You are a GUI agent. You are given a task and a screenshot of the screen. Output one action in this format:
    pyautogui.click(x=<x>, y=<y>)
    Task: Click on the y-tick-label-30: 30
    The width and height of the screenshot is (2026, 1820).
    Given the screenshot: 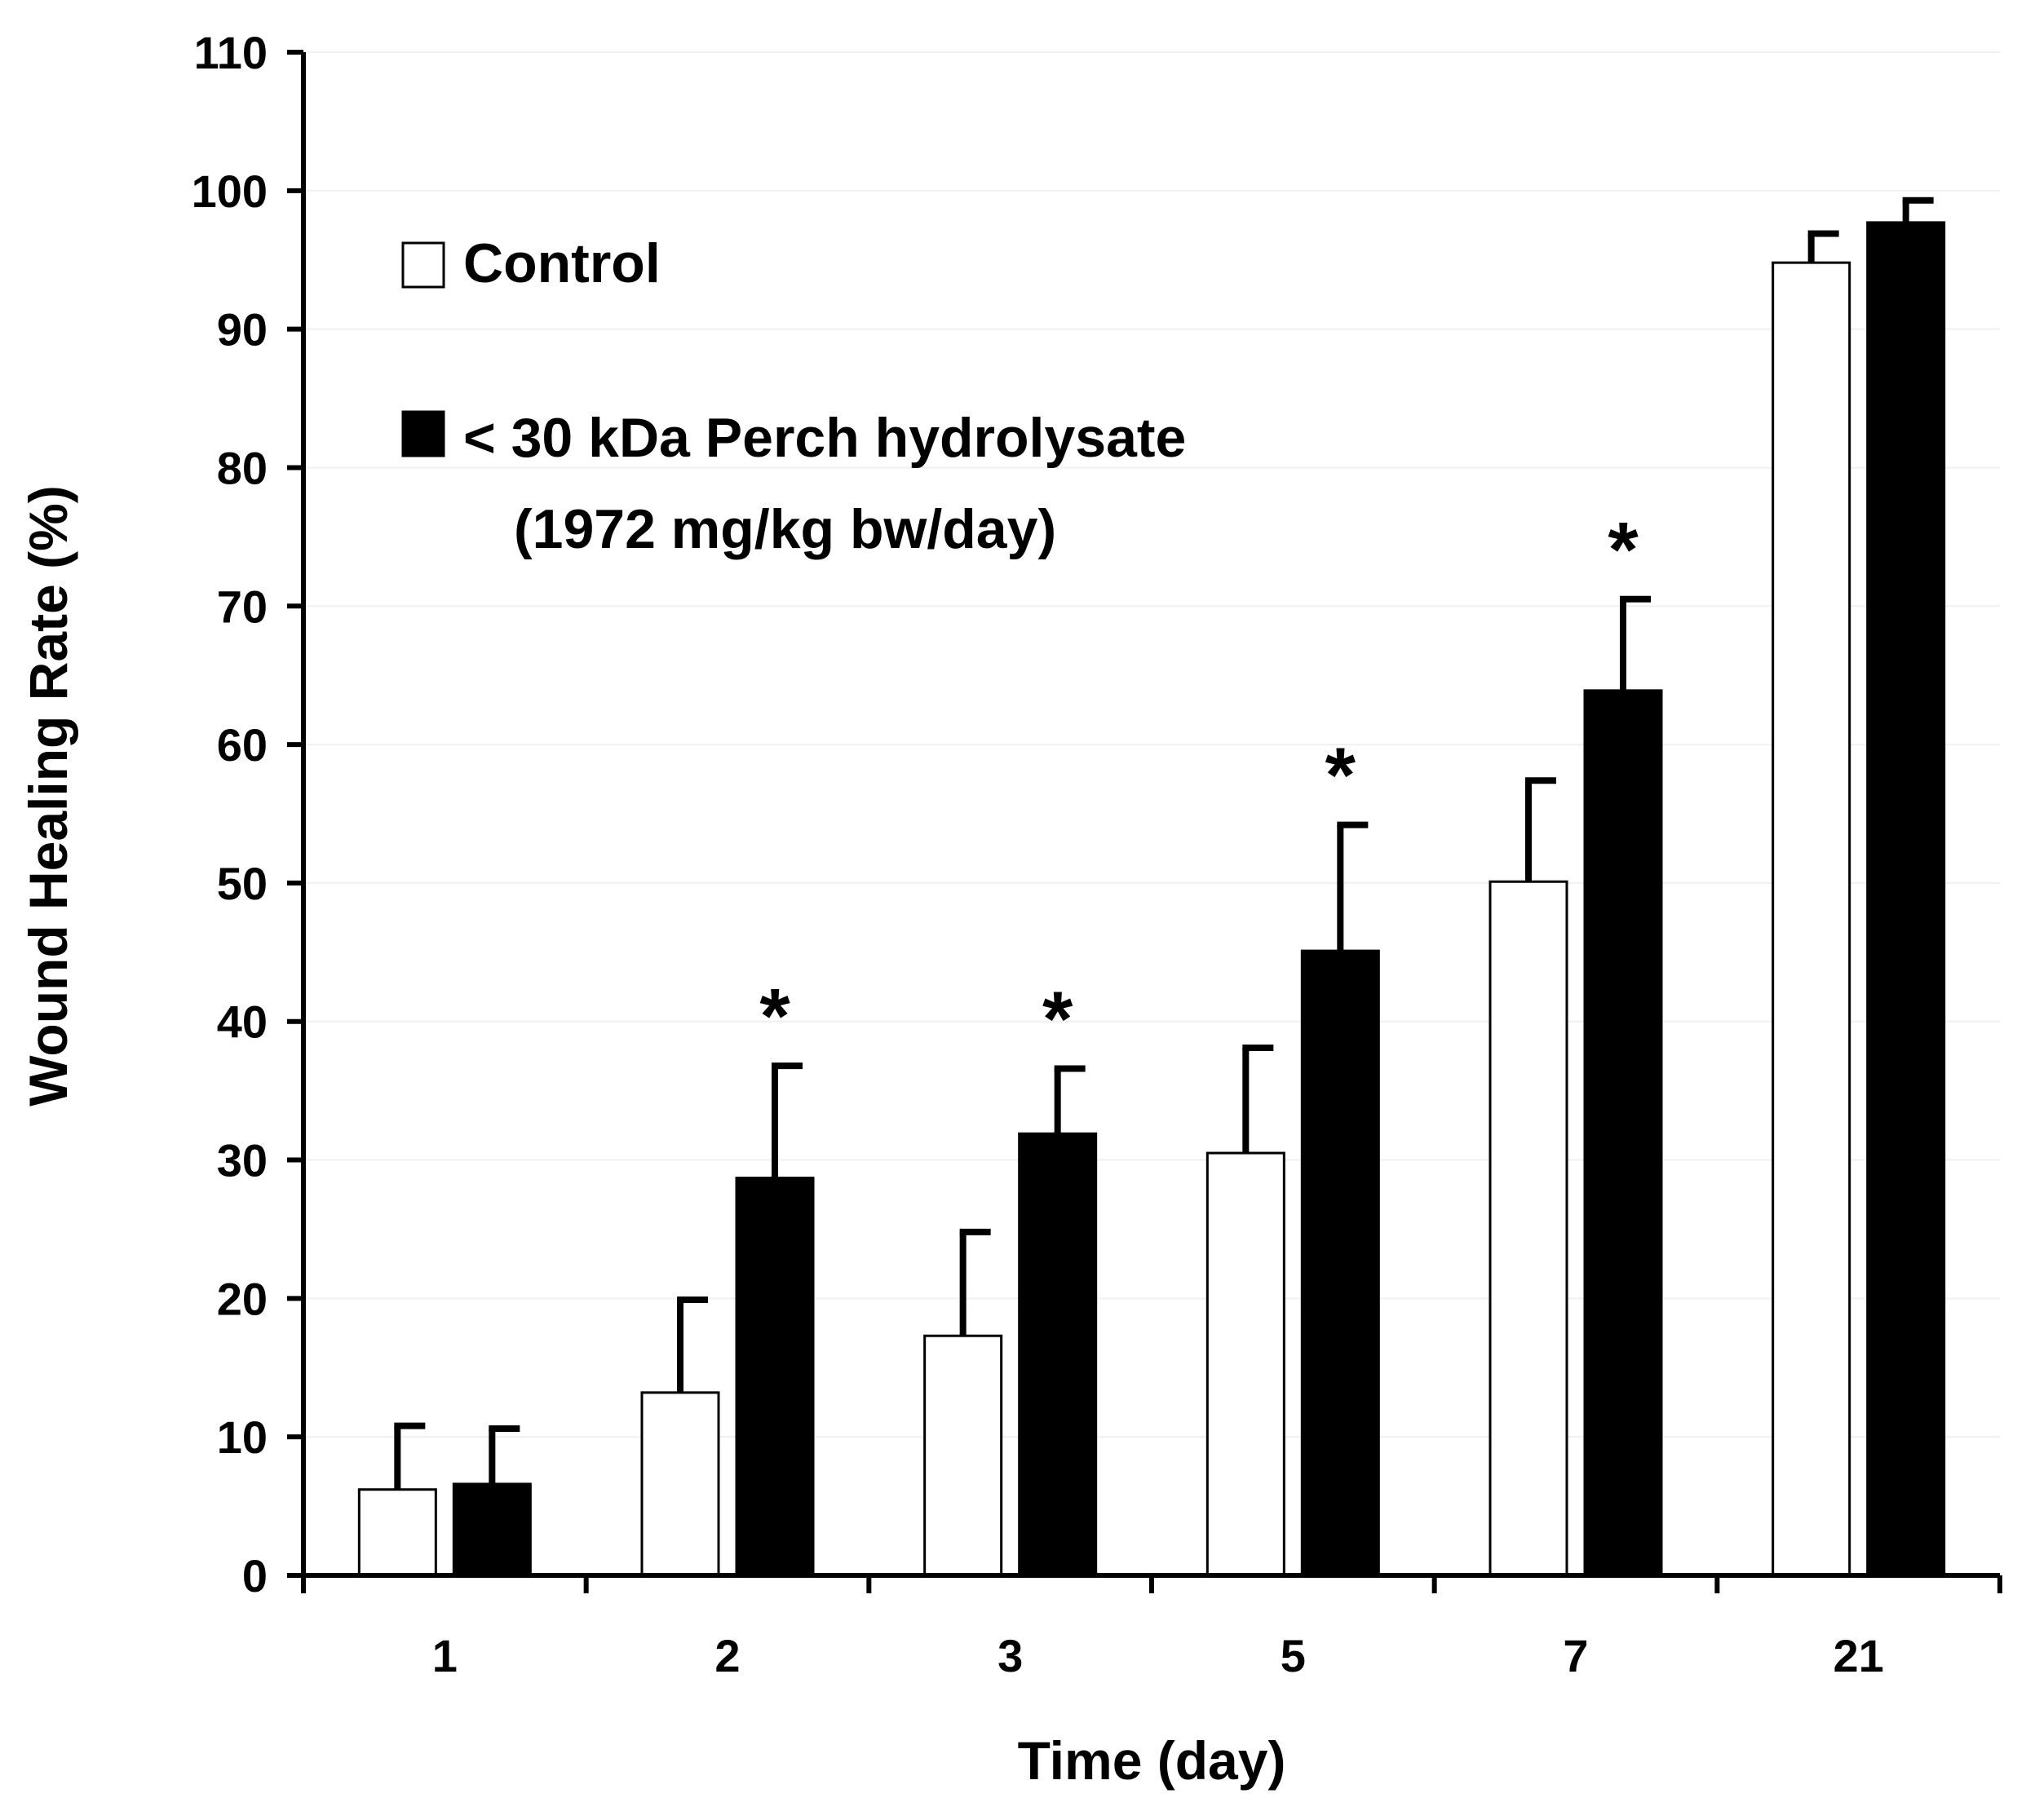 What is the action you would take?
    pyautogui.click(x=242, y=1161)
    